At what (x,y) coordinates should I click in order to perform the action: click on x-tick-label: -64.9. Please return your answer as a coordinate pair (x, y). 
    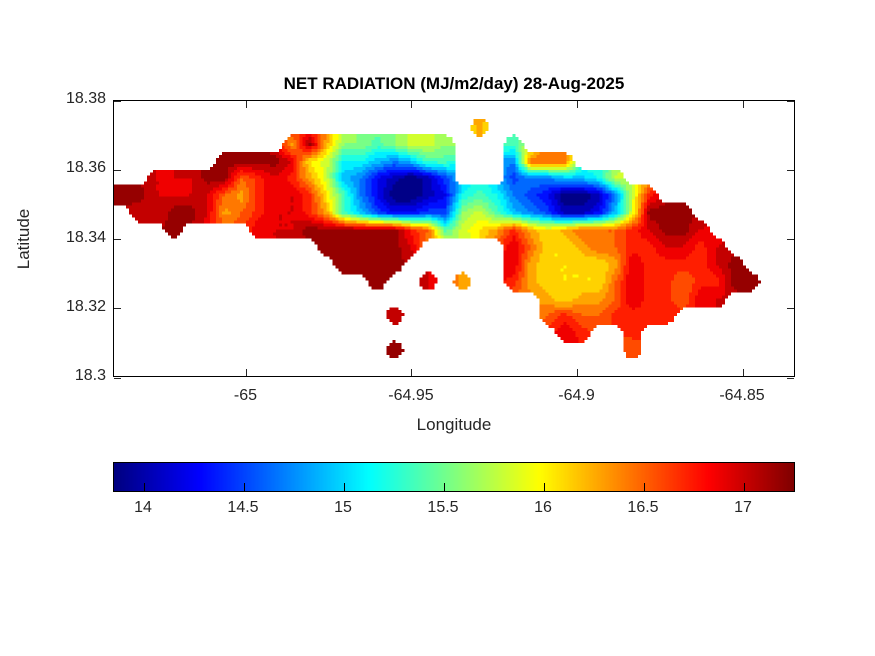
    Looking at the image, I should click on (576, 395).